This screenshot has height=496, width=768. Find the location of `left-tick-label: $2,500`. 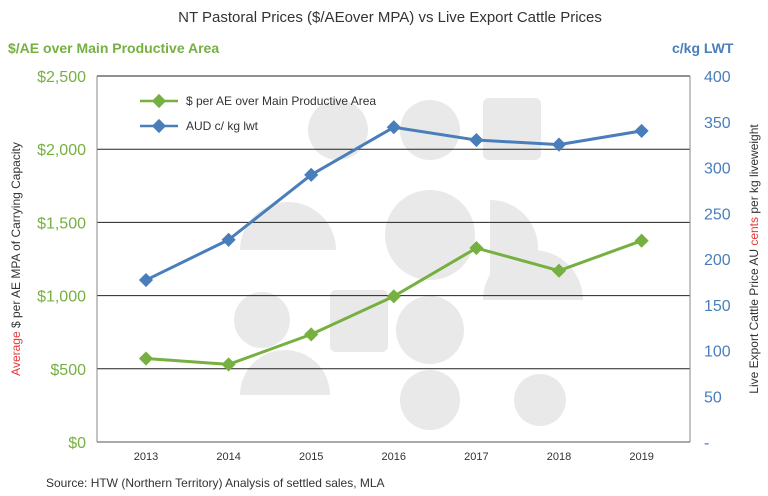

left-tick-label: $2,500 is located at coordinates (61, 77).